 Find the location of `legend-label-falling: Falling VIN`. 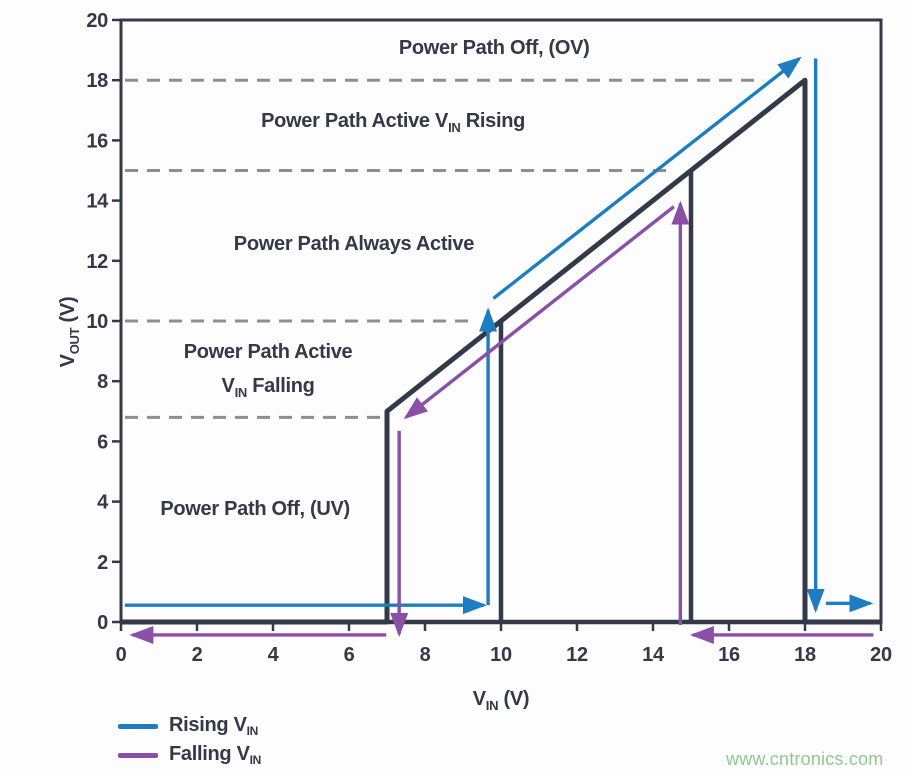

legend-label-falling: Falling VIN is located at coordinates (215, 755).